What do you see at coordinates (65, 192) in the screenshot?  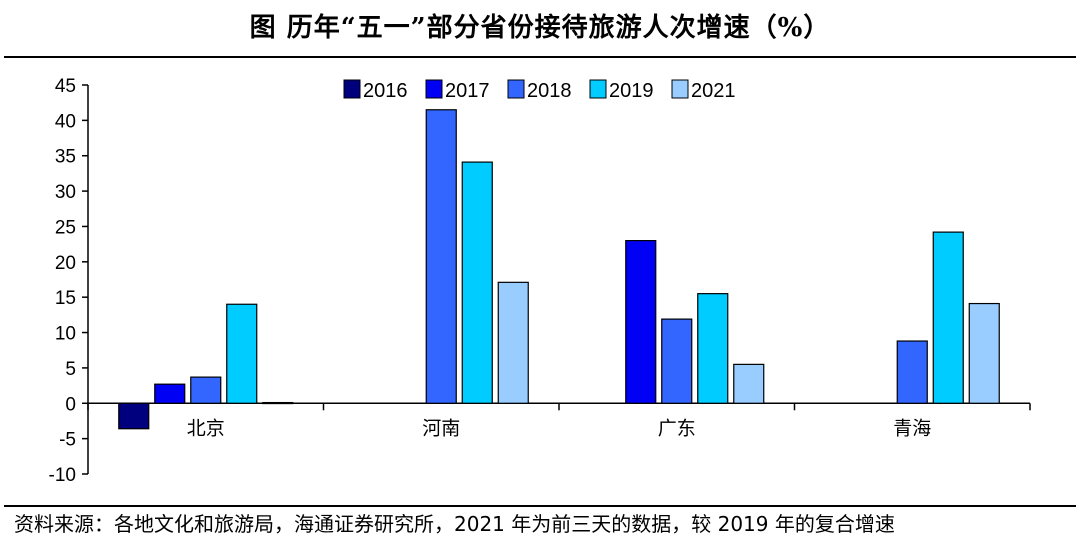 I see `y-tick-label: 30` at bounding box center [65, 192].